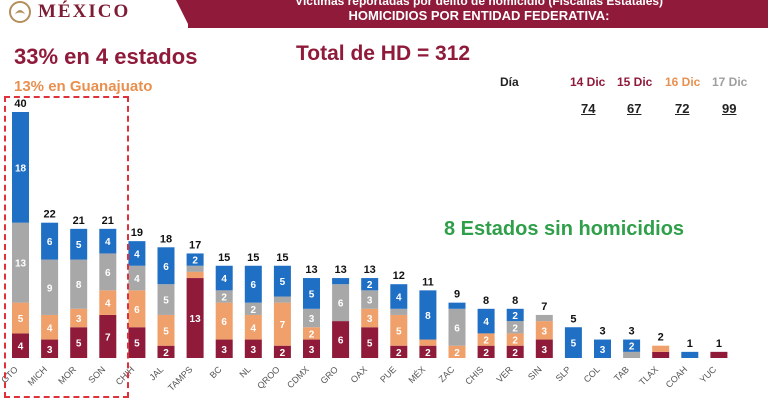  What do you see at coordinates (428, 282) in the screenshot?
I see `bar-total-label: 11` at bounding box center [428, 282].